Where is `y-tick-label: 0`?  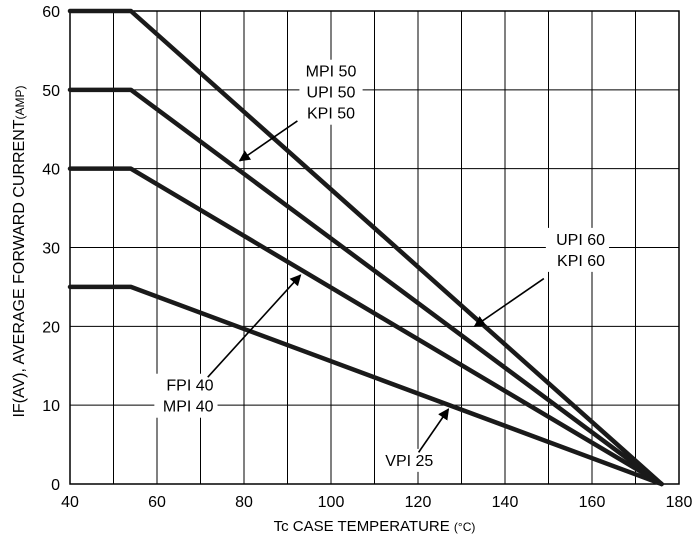
y-tick-label: 0 is located at coordinates (55, 485).